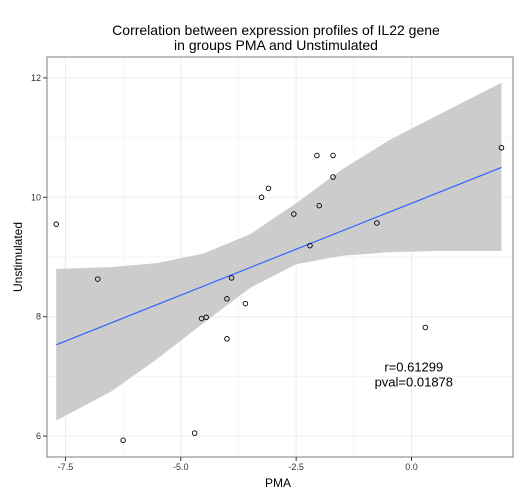  What do you see at coordinates (276, 45) in the screenshot?
I see `chart-title-line-2: in groups PMA and Unstimulated` at bounding box center [276, 45].